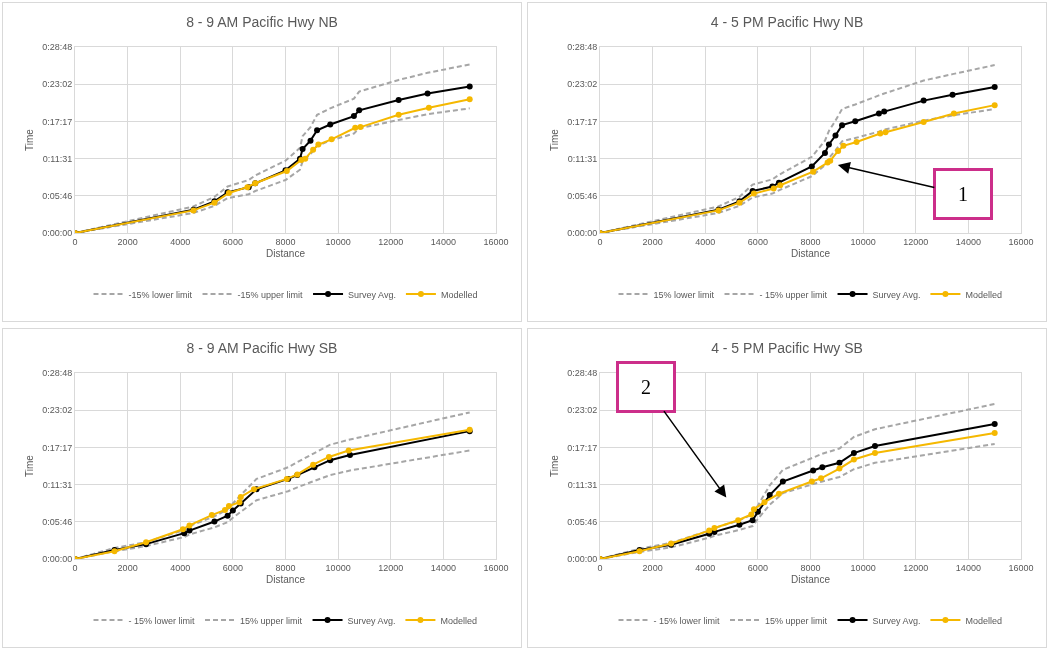 Image resolution: width=1047 pixels, height=648 pixels. I want to click on legend-label: 15% lower limit, so click(684, 294).